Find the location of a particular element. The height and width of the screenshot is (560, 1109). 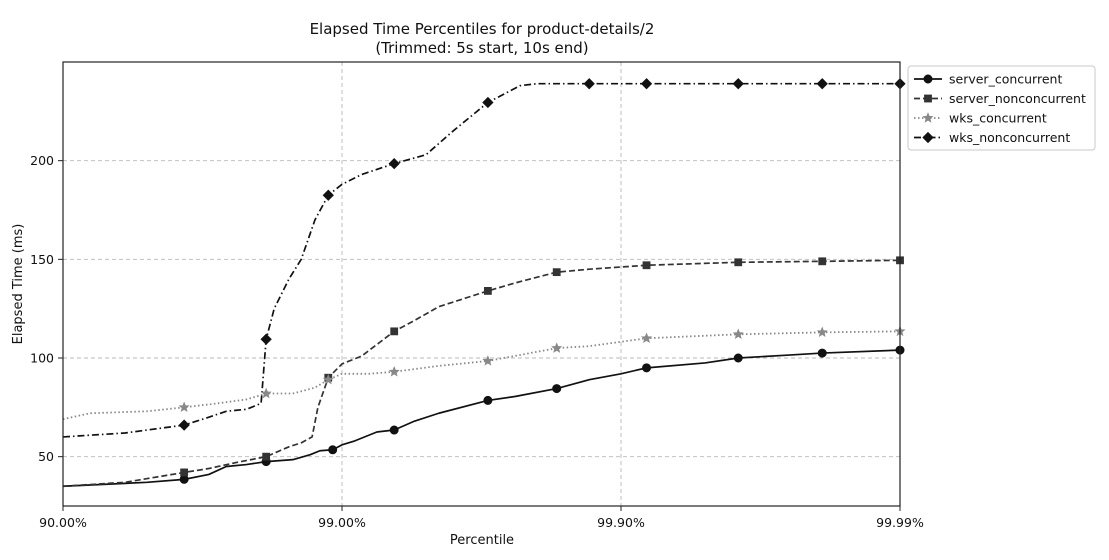

legend-box is located at coordinates (1001, 108).